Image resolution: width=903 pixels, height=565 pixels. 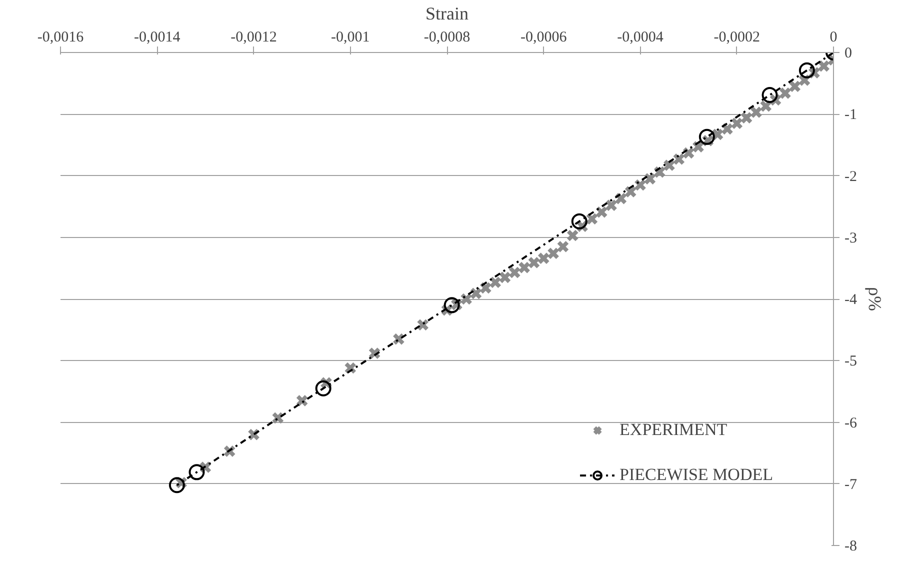 I want to click on y-tick-label: 0, so click(x=848, y=54).